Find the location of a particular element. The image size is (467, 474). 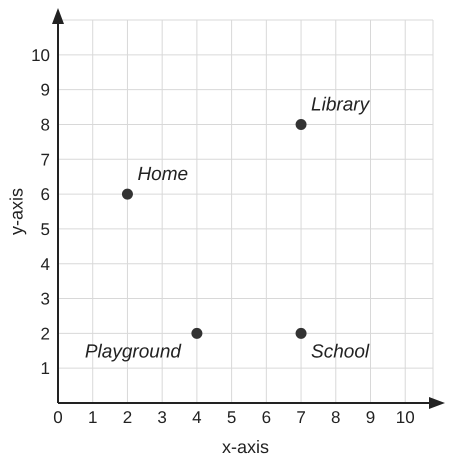

x-tick-label: 8 is located at coordinates (336, 418).